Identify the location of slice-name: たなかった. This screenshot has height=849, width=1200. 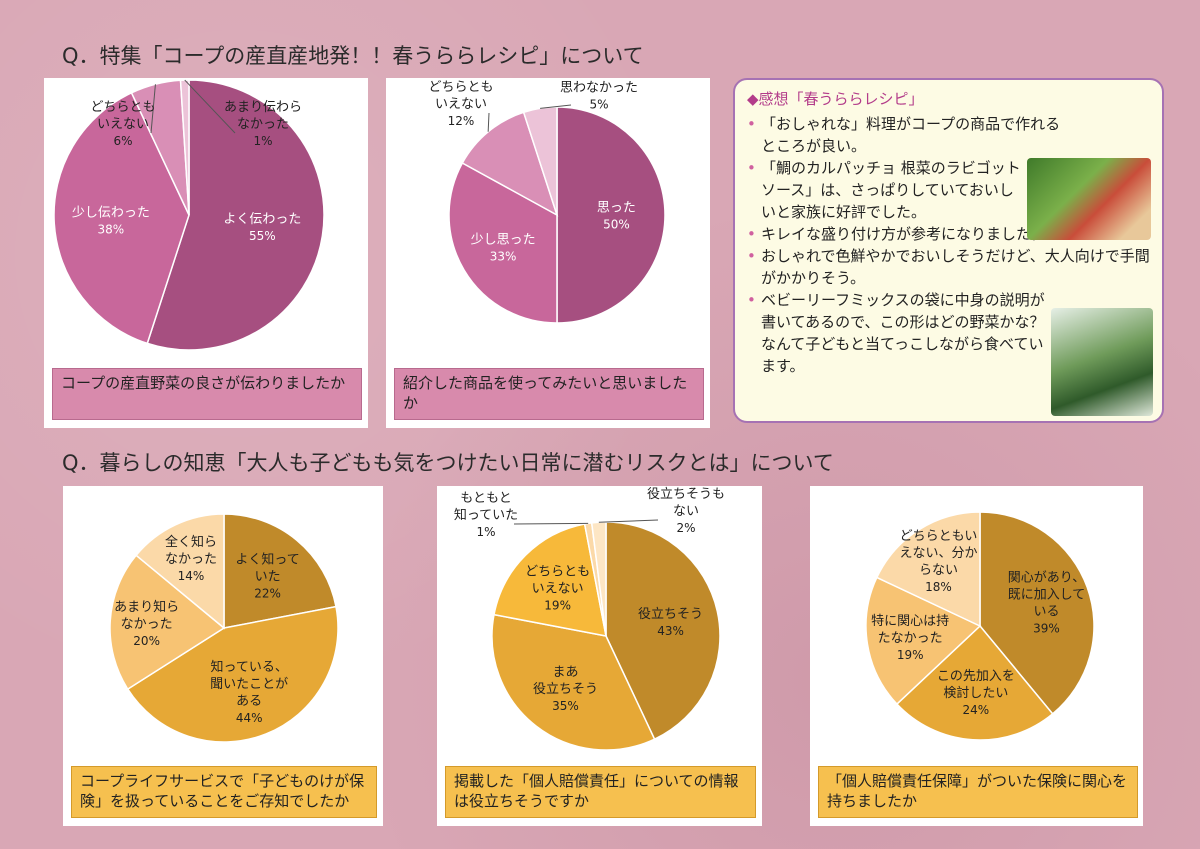
(910, 638).